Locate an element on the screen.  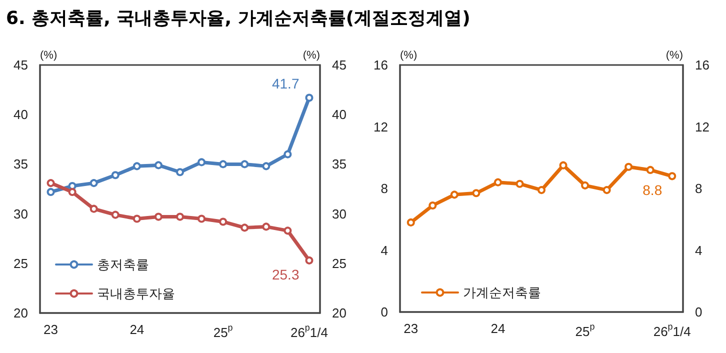
y-tick-label: 30 is located at coordinates (21, 214).